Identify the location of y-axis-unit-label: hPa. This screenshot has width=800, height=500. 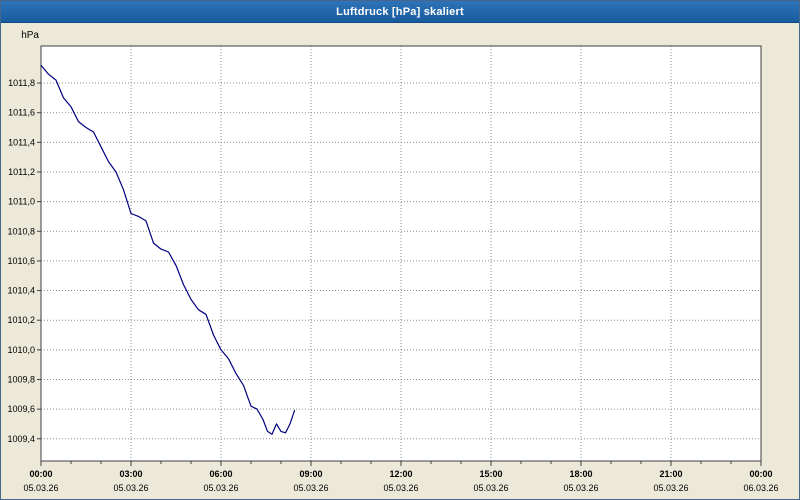
(30, 35).